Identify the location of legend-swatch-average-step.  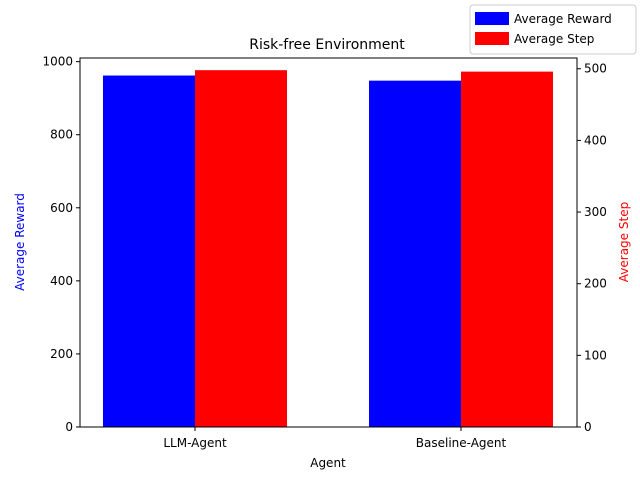
(492, 38).